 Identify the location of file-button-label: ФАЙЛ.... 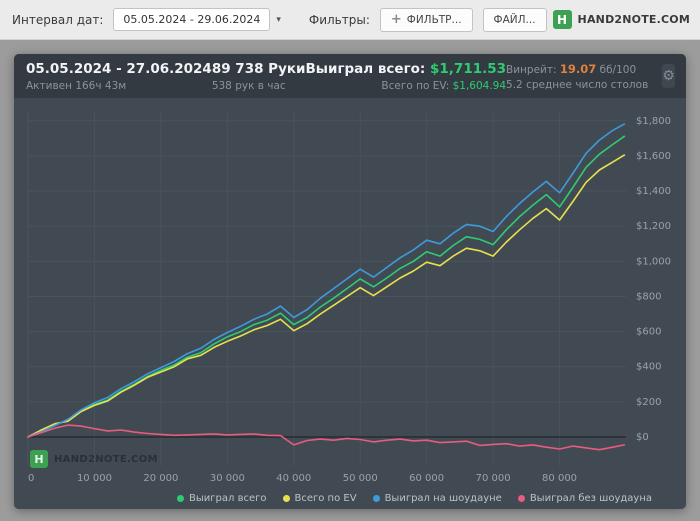
(514, 19).